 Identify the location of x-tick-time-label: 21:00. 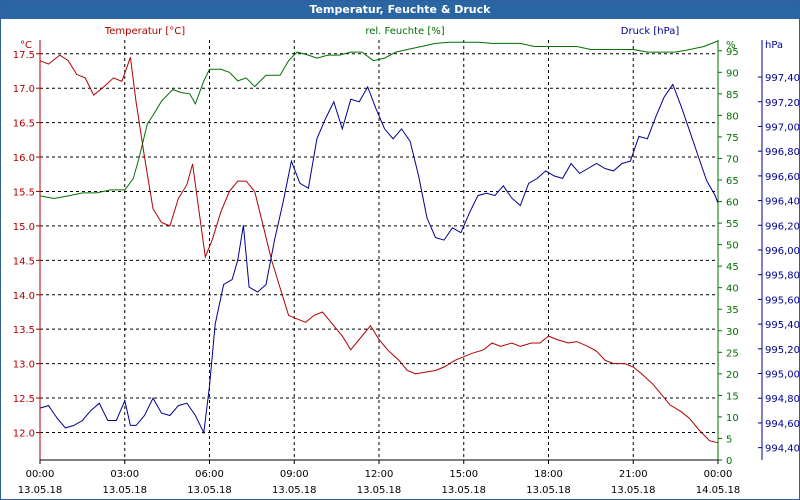
(633, 474).